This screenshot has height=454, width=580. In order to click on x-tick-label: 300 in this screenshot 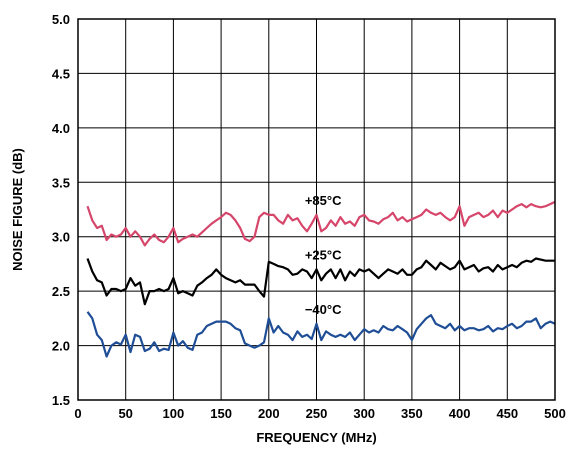, I will do `click(364, 413)`.